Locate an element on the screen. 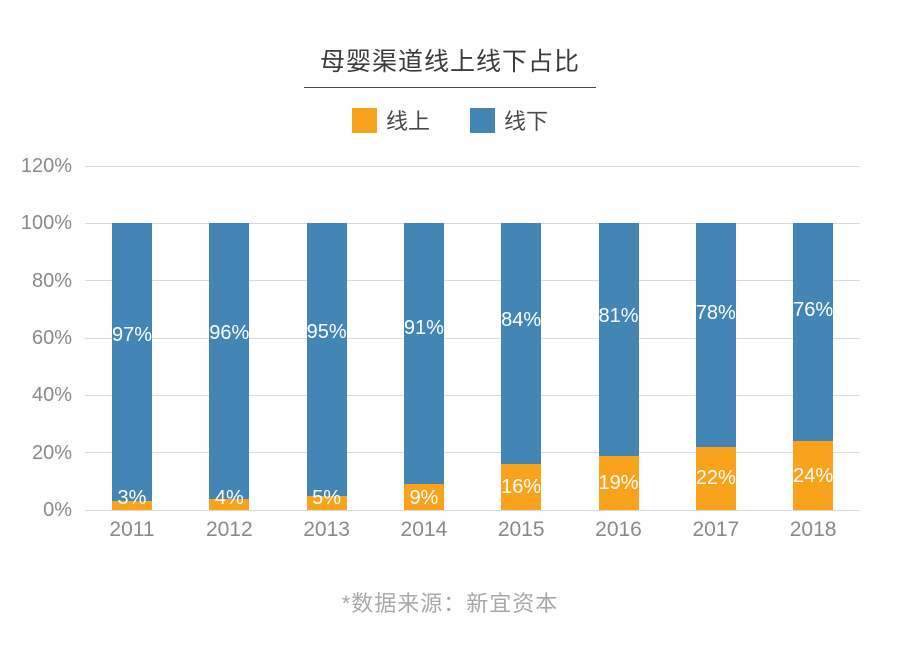  bar-value-label-online: 16% is located at coordinates (521, 487).